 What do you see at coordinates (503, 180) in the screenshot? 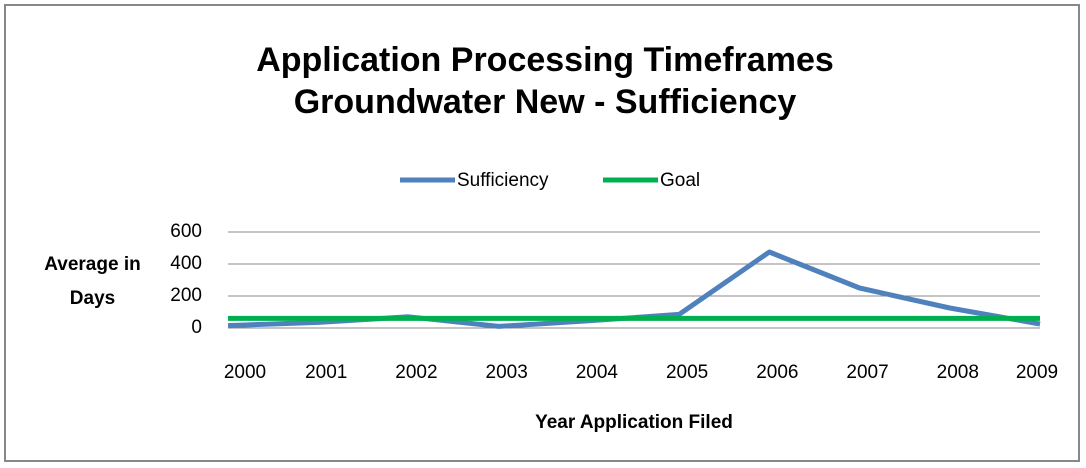
I see `legend-label: Sufficiency` at bounding box center [503, 180].